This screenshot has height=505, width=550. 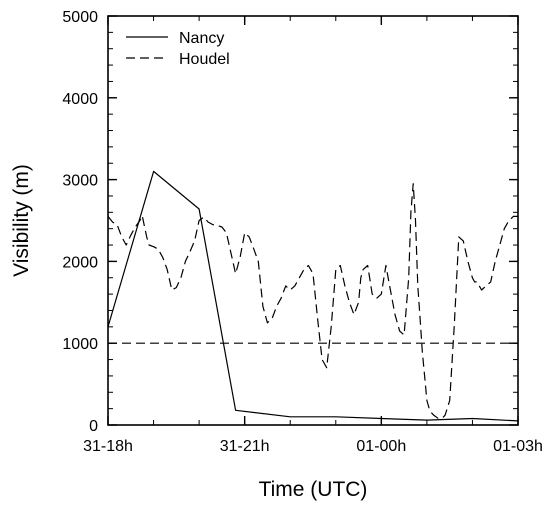 What do you see at coordinates (80, 181) in the screenshot?
I see `y-tick-label: 3000` at bounding box center [80, 181].